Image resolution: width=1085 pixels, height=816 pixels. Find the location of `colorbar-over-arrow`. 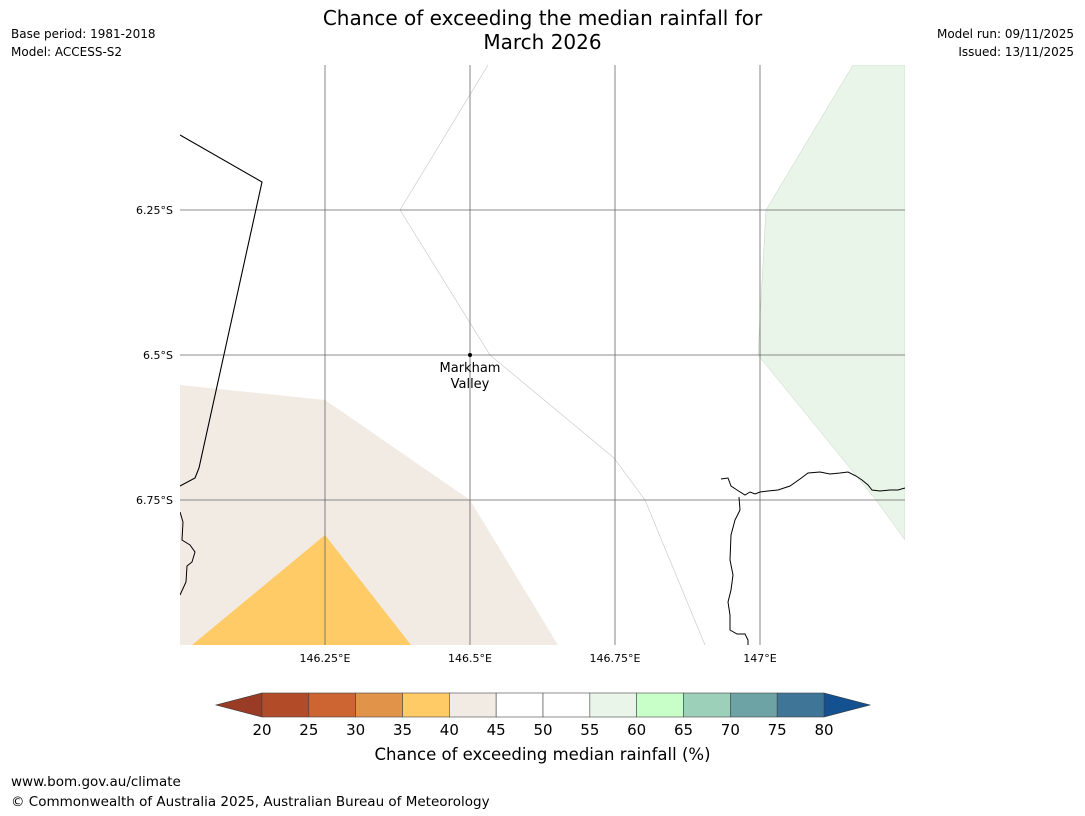

colorbar-over-arrow is located at coordinates (847, 705).